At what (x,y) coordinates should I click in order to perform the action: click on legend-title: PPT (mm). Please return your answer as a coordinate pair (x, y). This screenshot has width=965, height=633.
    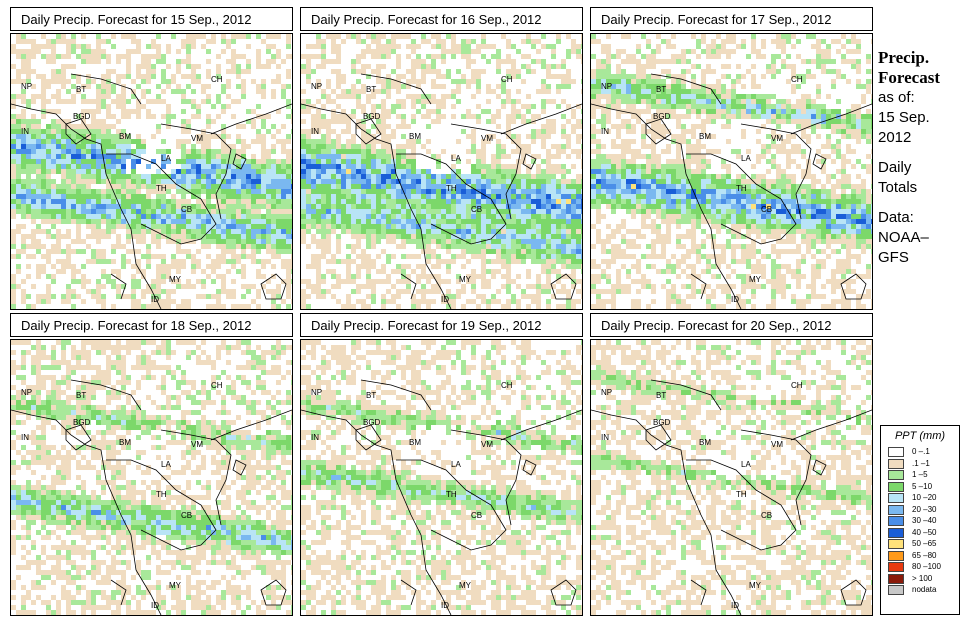
    Looking at the image, I should click on (920, 436).